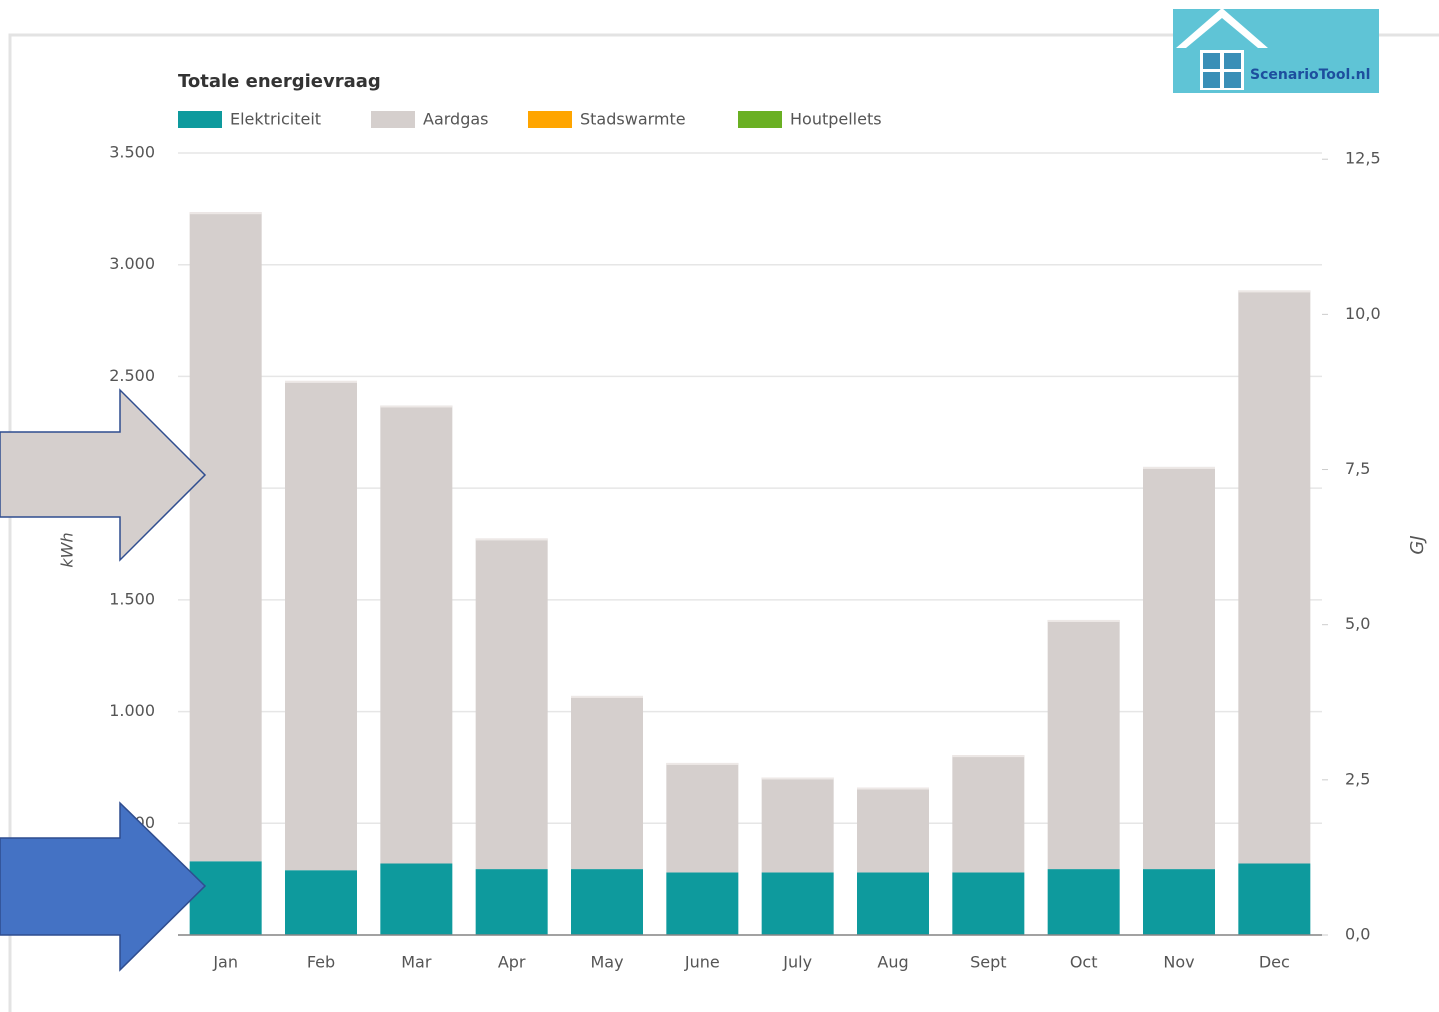 The width and height of the screenshot is (1439, 1012). I want to click on gray-arrow, so click(103, 475).